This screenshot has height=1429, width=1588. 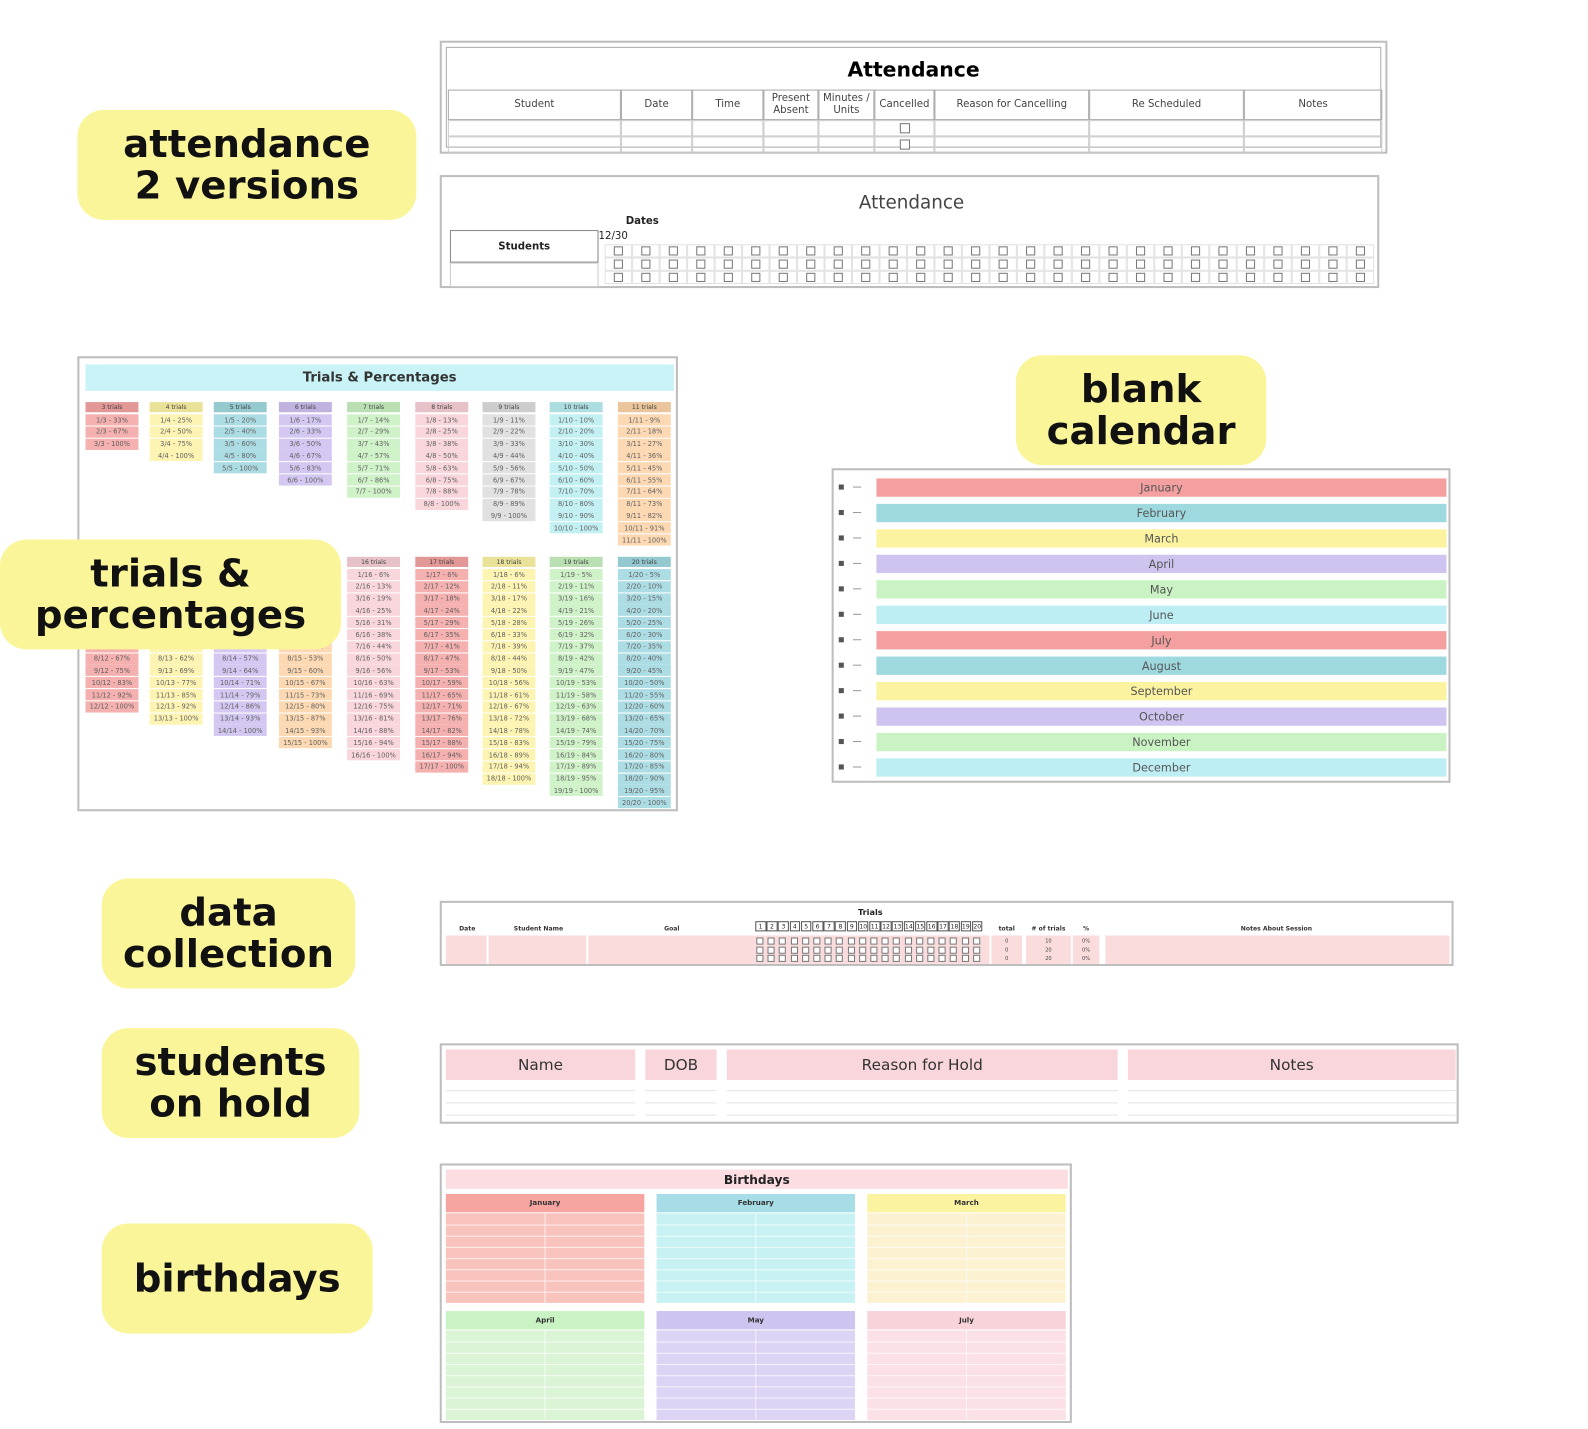 I want to click on percentage-cell: 15/17 - 88%, so click(x=442, y=743).